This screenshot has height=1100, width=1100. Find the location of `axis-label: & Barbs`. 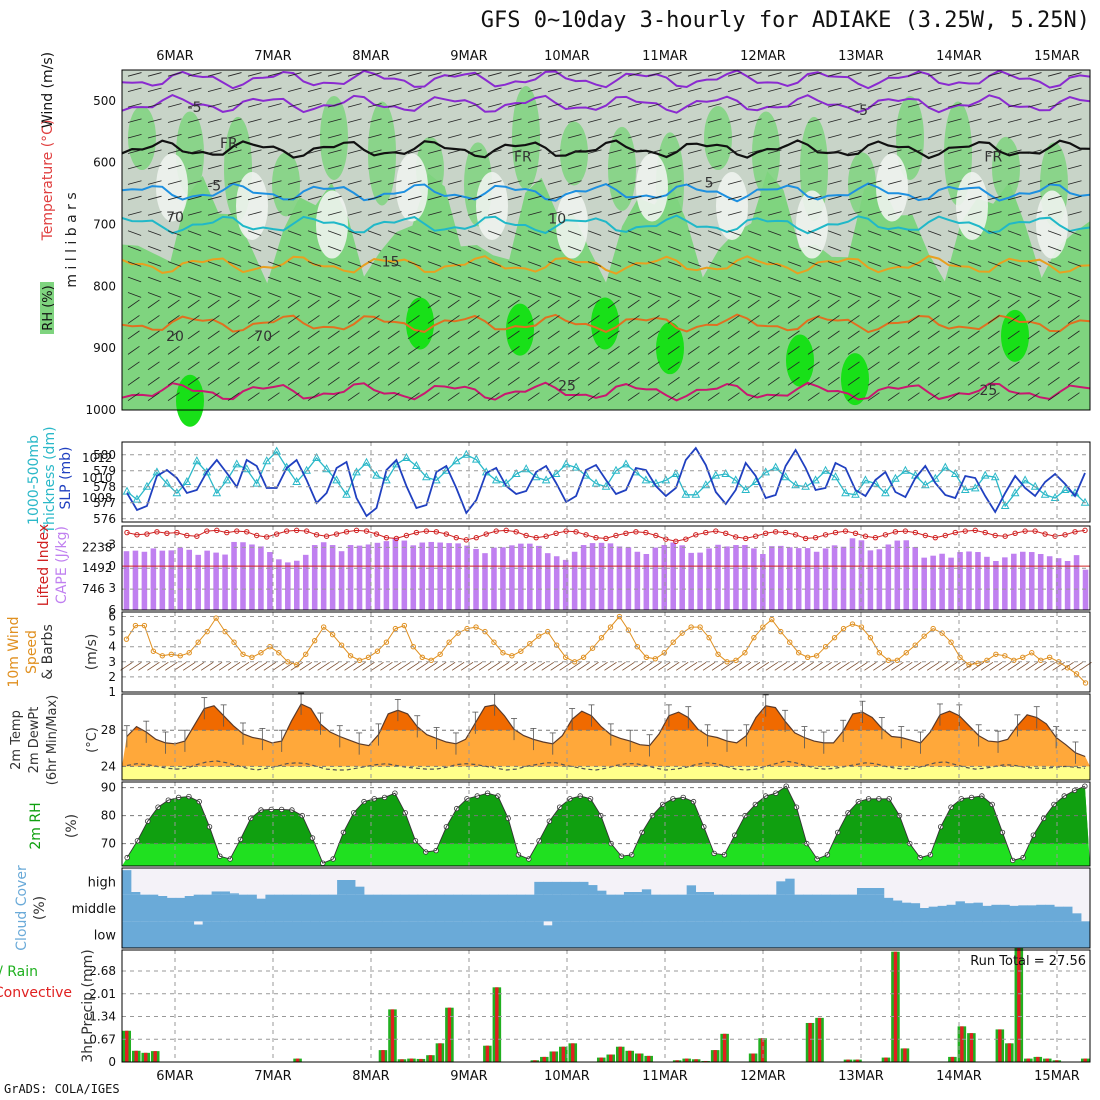

axis-label: & Barbs is located at coordinates (48, 652).